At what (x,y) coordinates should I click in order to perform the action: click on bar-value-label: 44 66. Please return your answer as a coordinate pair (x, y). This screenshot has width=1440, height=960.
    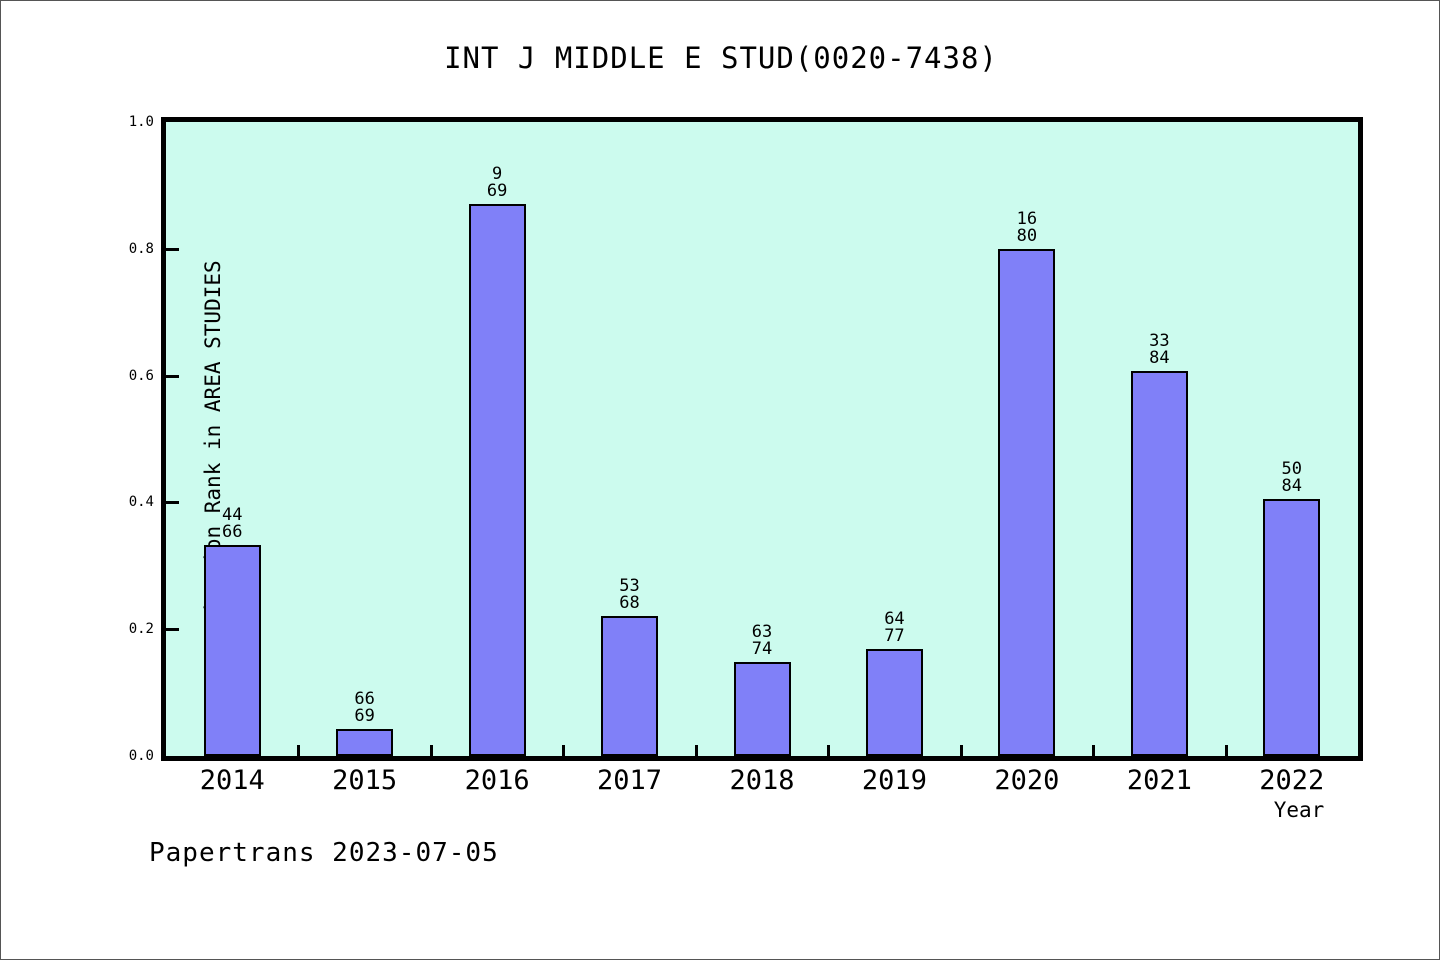
    Looking at the image, I should click on (232, 523).